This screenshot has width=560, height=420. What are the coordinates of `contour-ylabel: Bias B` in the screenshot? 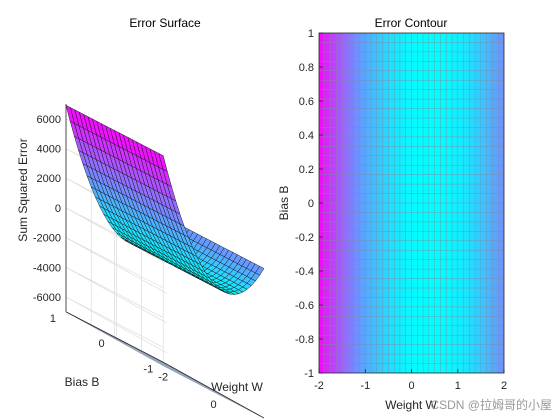 It's located at (284, 203).